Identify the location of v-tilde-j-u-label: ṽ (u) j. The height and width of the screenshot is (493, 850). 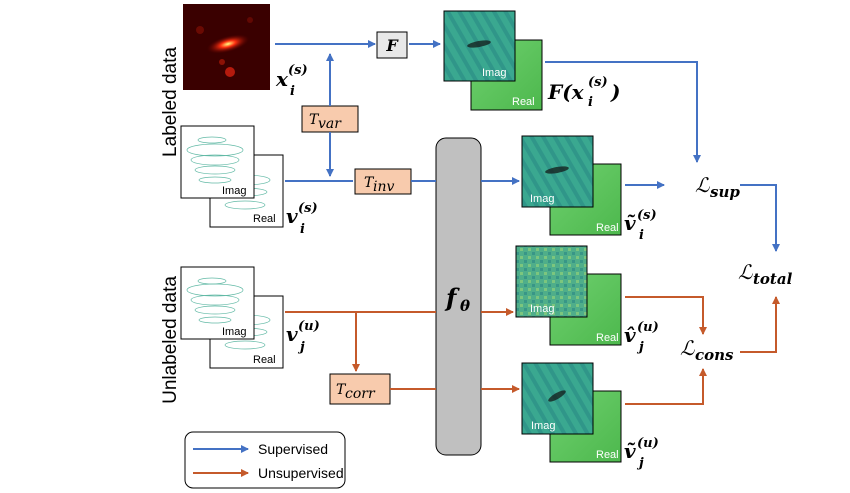
(641, 453).